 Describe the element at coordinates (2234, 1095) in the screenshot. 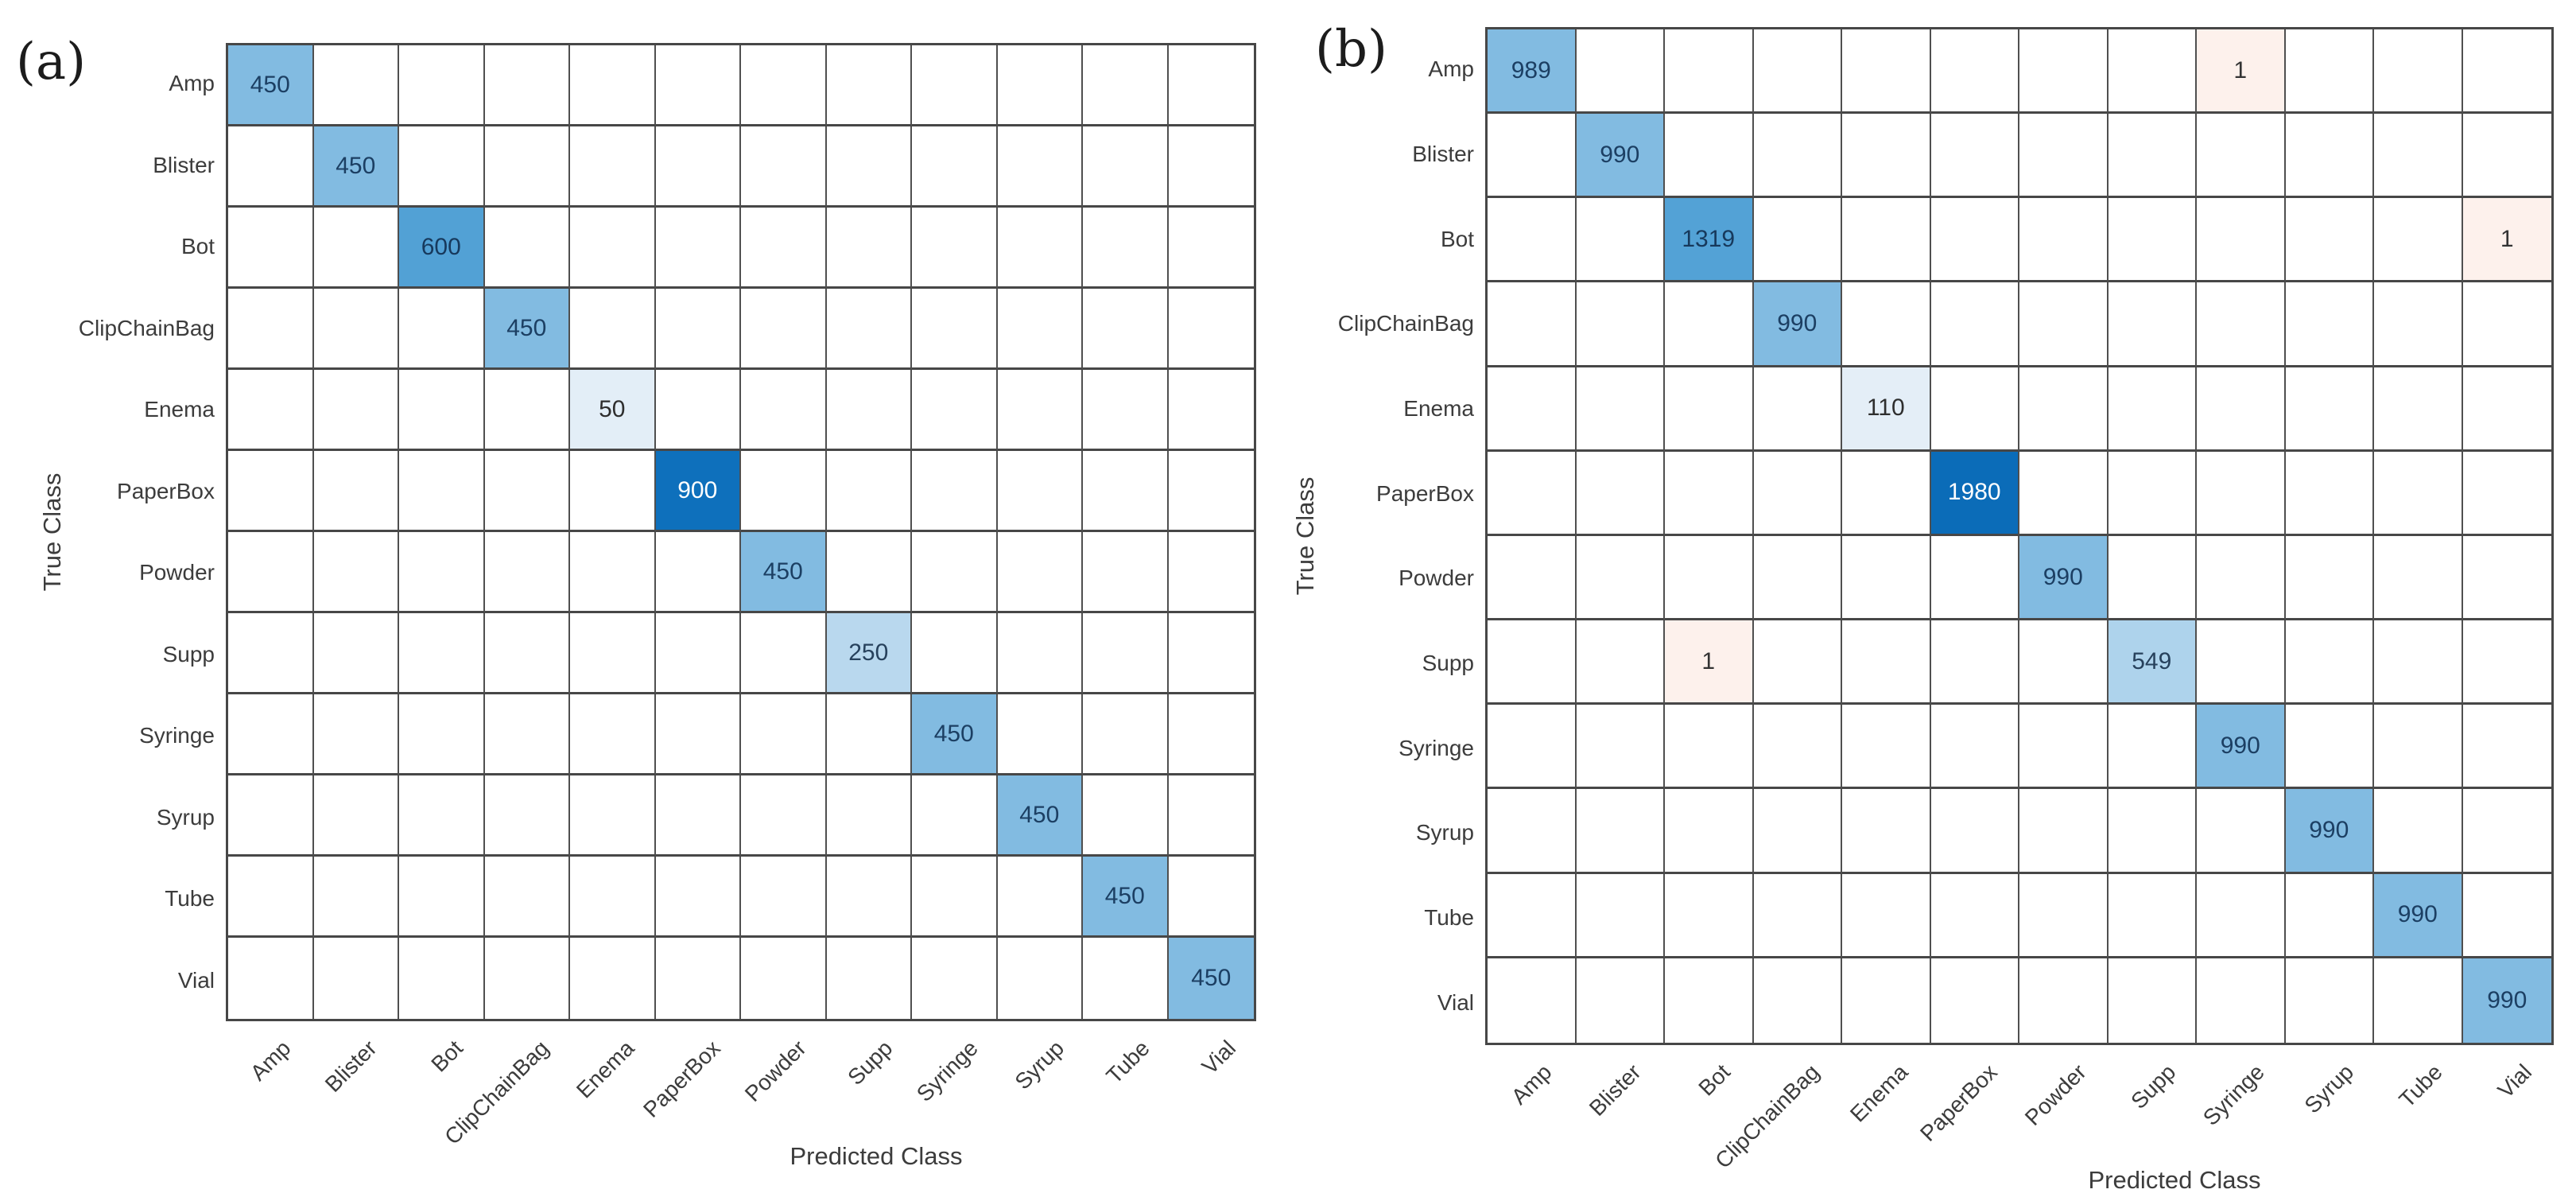

I see `x-tick-label: Syringe` at that location.